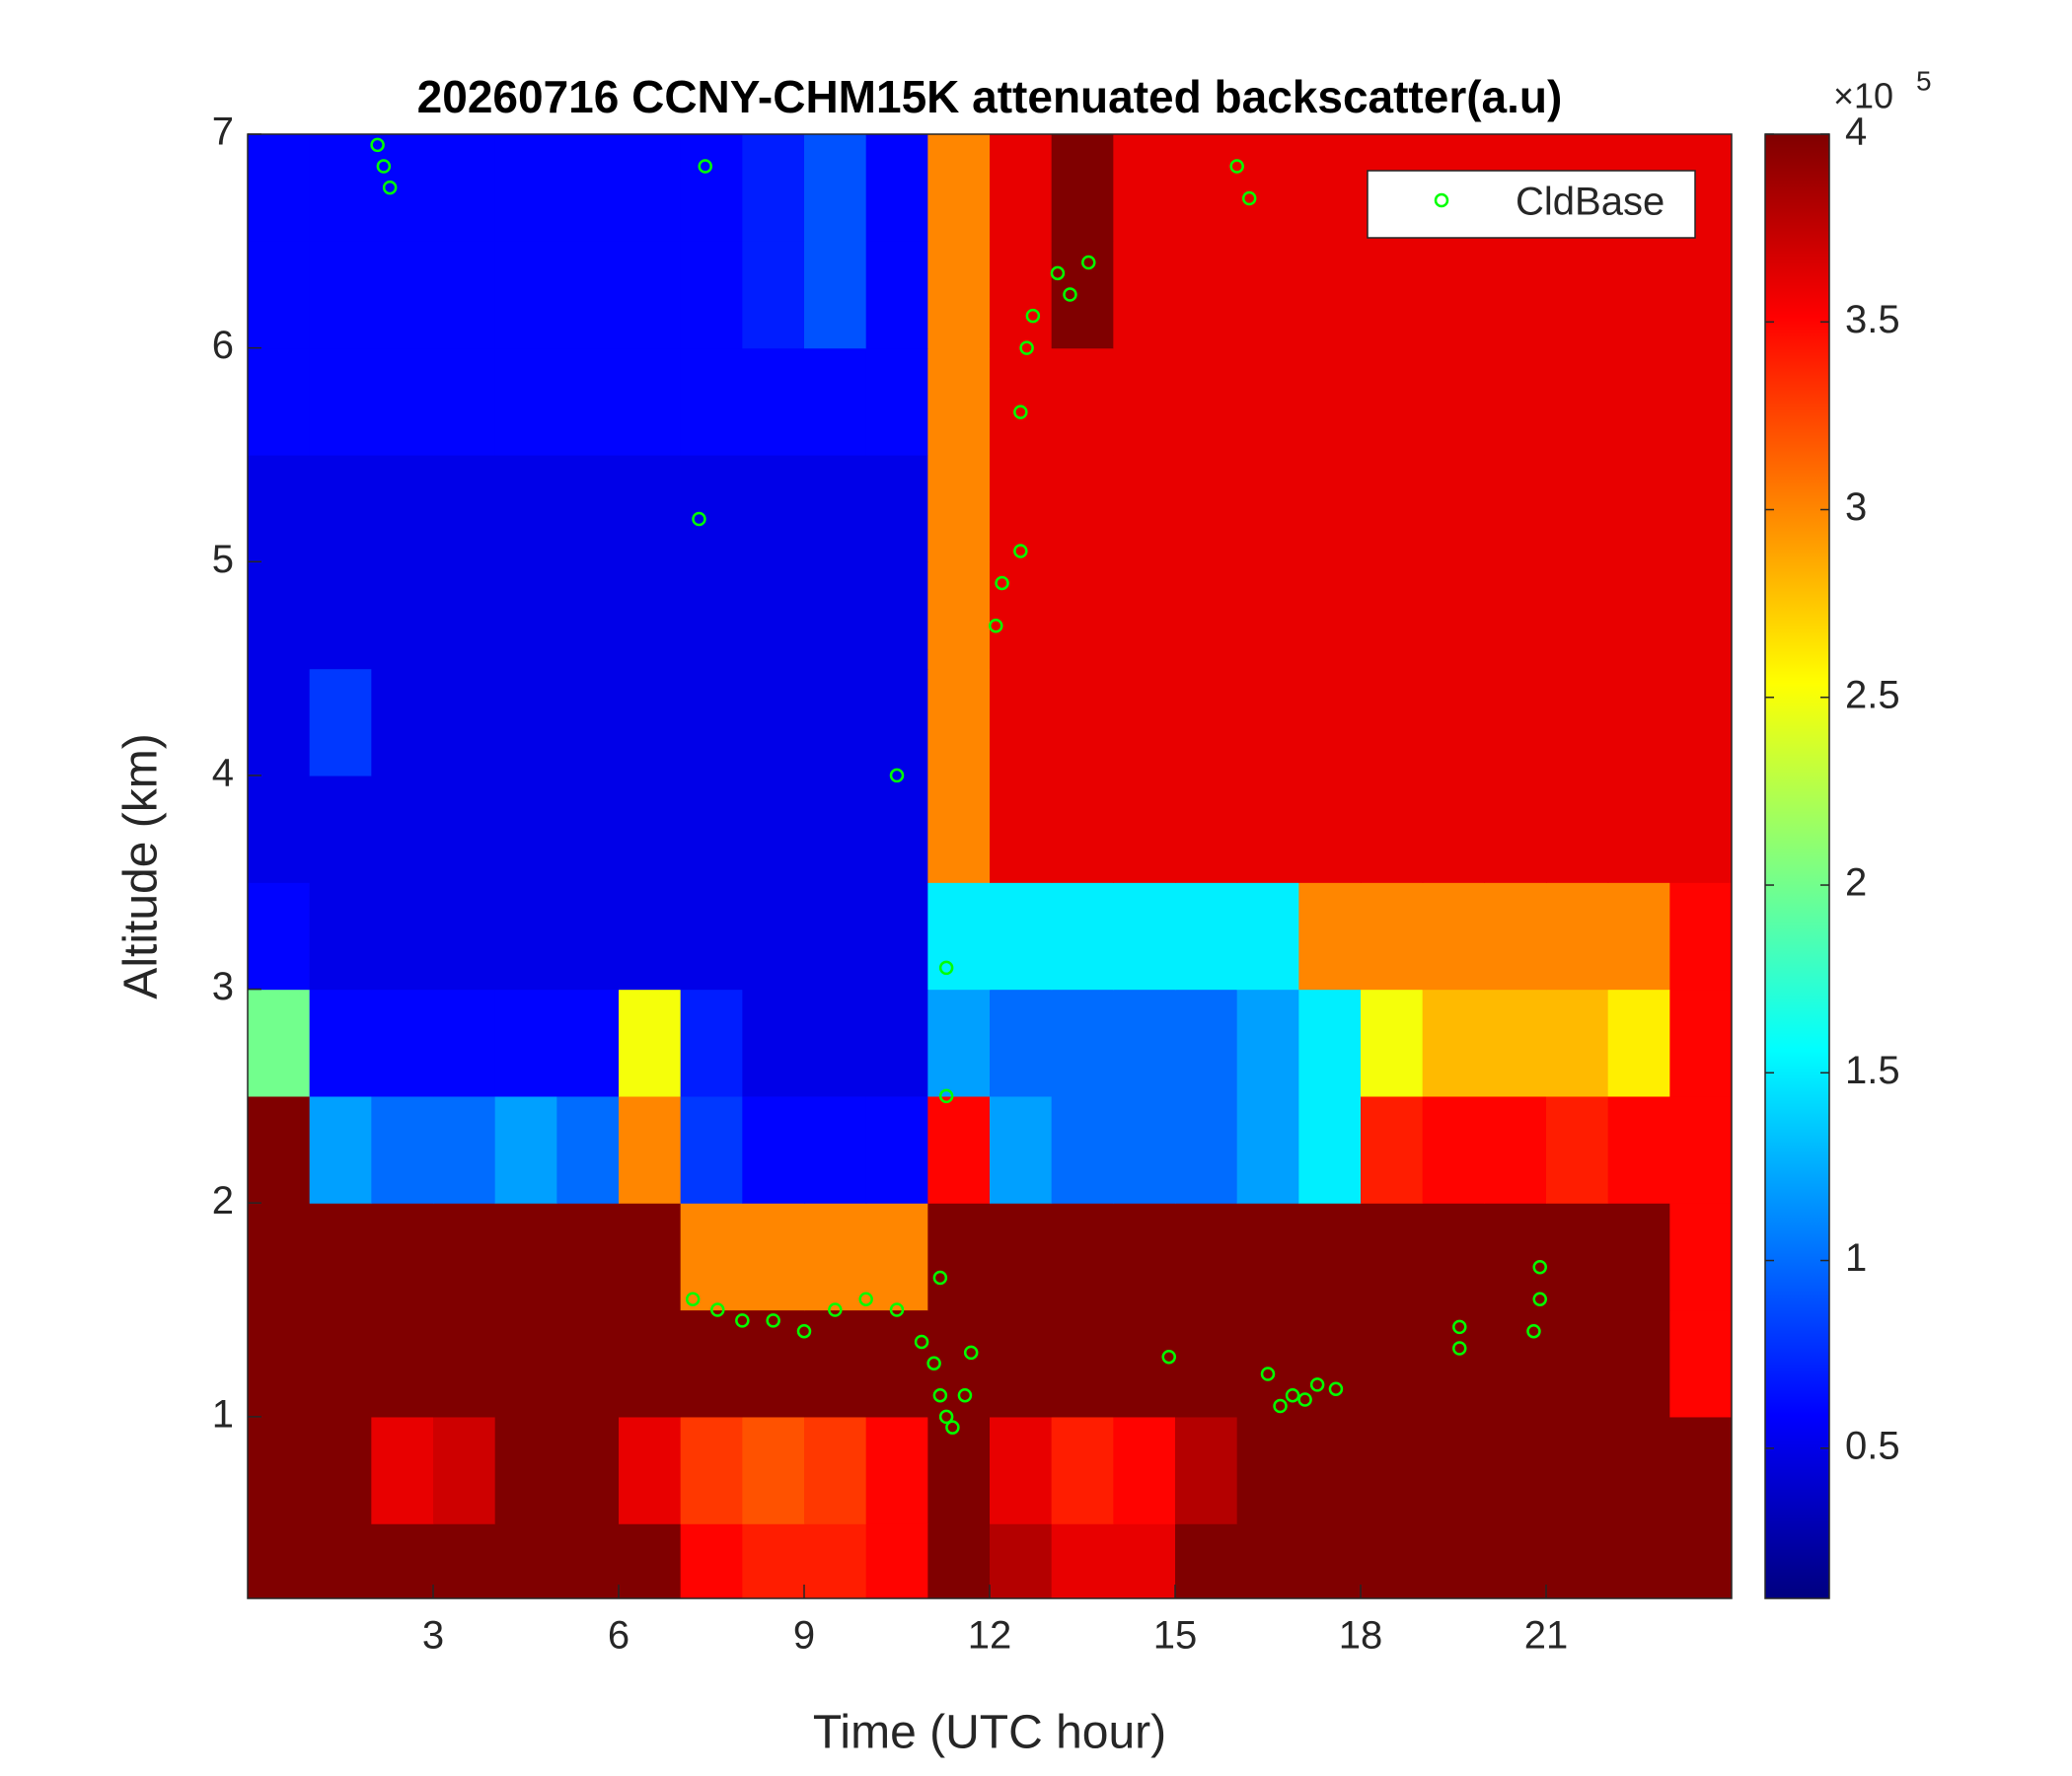 Image resolution: width=2072 pixels, height=1776 pixels. Describe the element at coordinates (804, 1636) in the screenshot. I see `x-tick-label: 9` at that location.